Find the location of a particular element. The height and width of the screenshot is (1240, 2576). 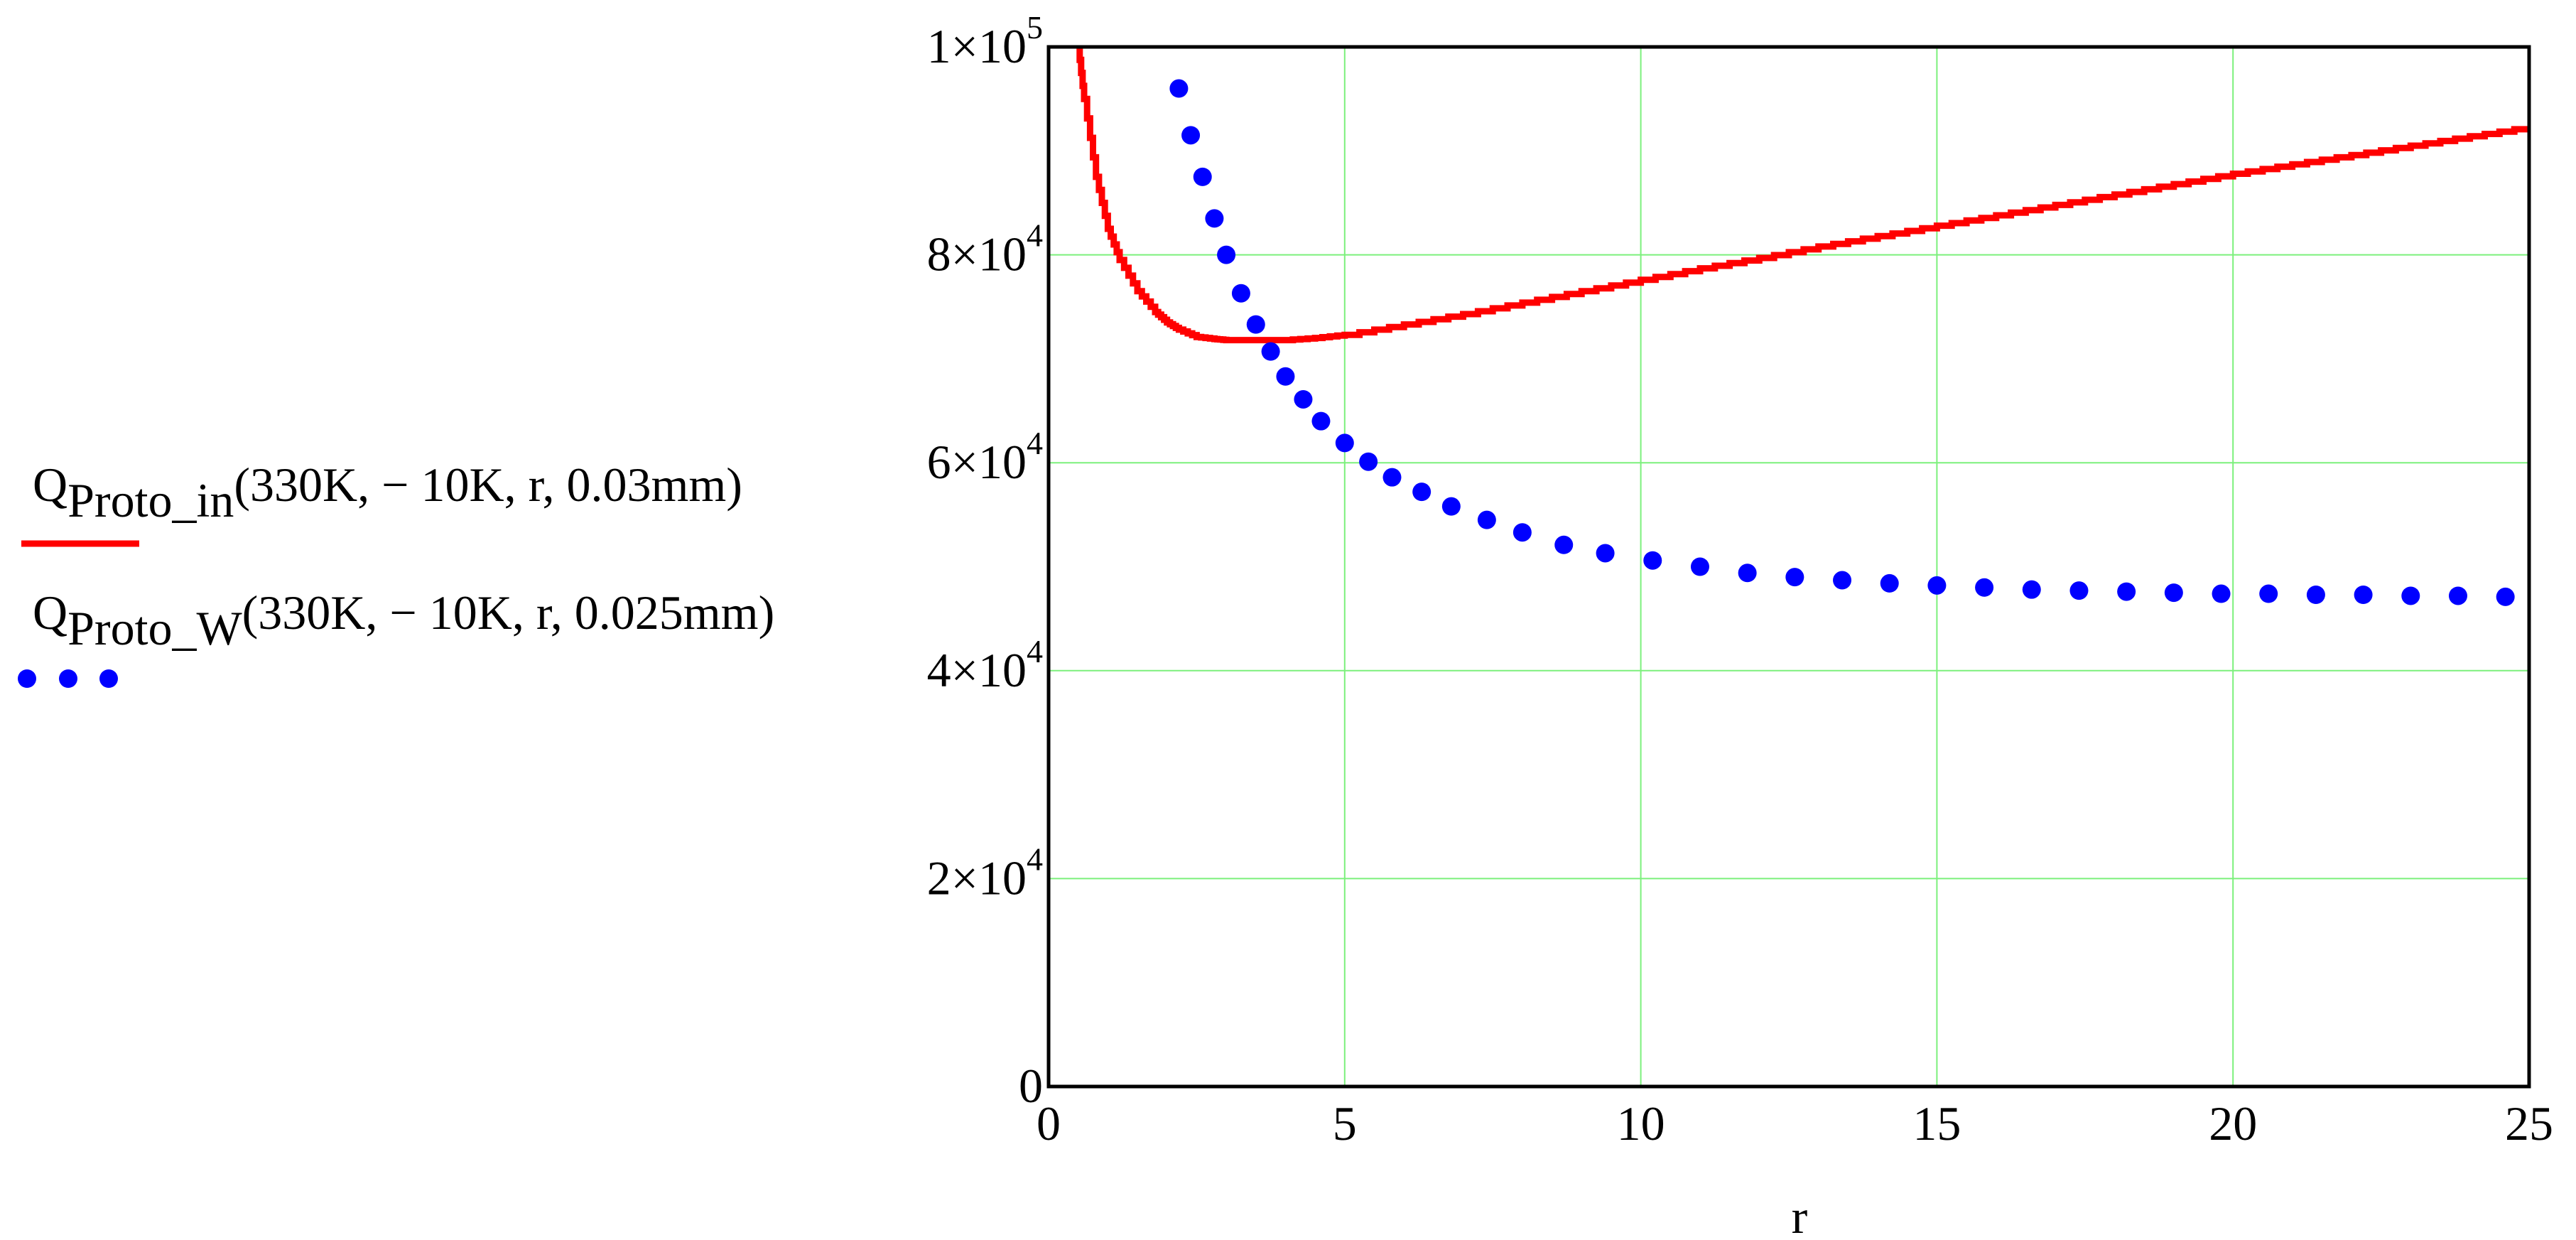

y-tick-label: 2×10⁴ is located at coordinates (985, 873).